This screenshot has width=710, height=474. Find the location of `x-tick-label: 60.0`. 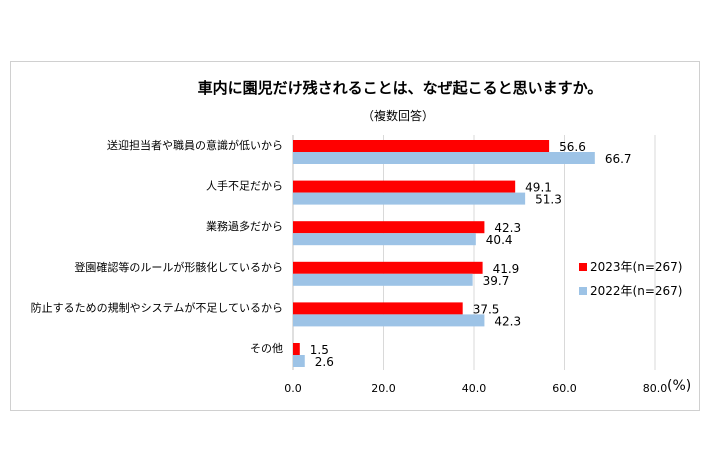

x-tick-label: 60.0 is located at coordinates (564, 388).